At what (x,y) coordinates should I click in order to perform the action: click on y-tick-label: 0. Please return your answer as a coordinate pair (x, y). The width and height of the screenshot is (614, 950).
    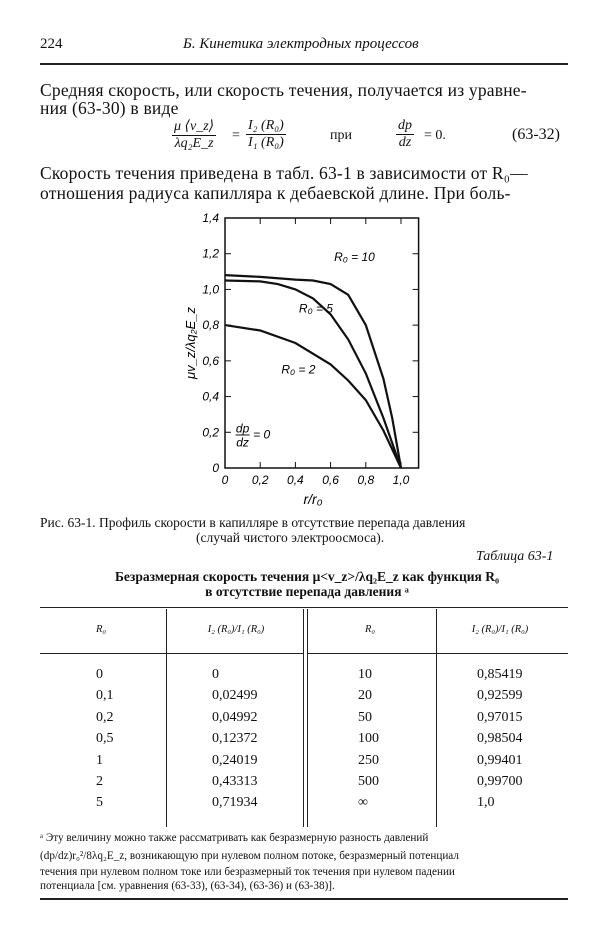
    Looking at the image, I should click on (215, 468).